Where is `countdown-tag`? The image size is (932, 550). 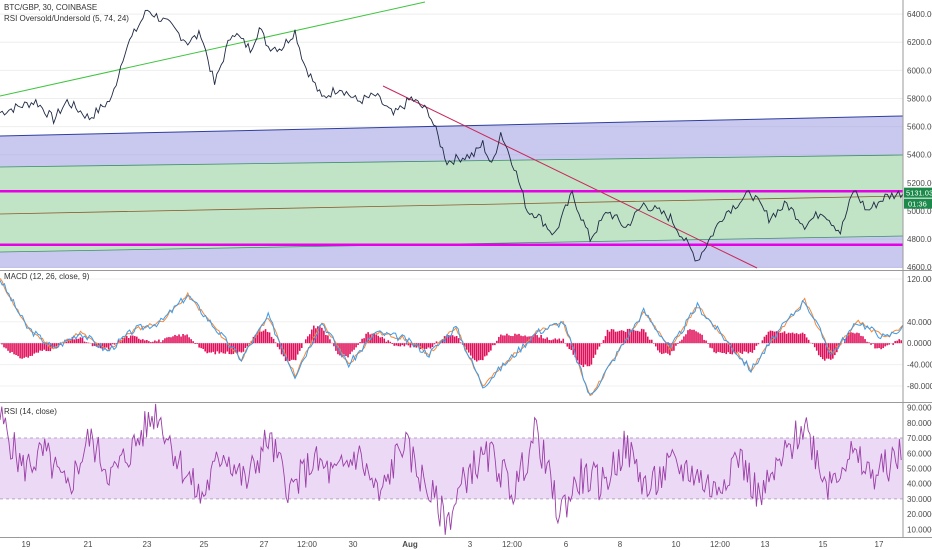 countdown-tag is located at coordinates (918, 203).